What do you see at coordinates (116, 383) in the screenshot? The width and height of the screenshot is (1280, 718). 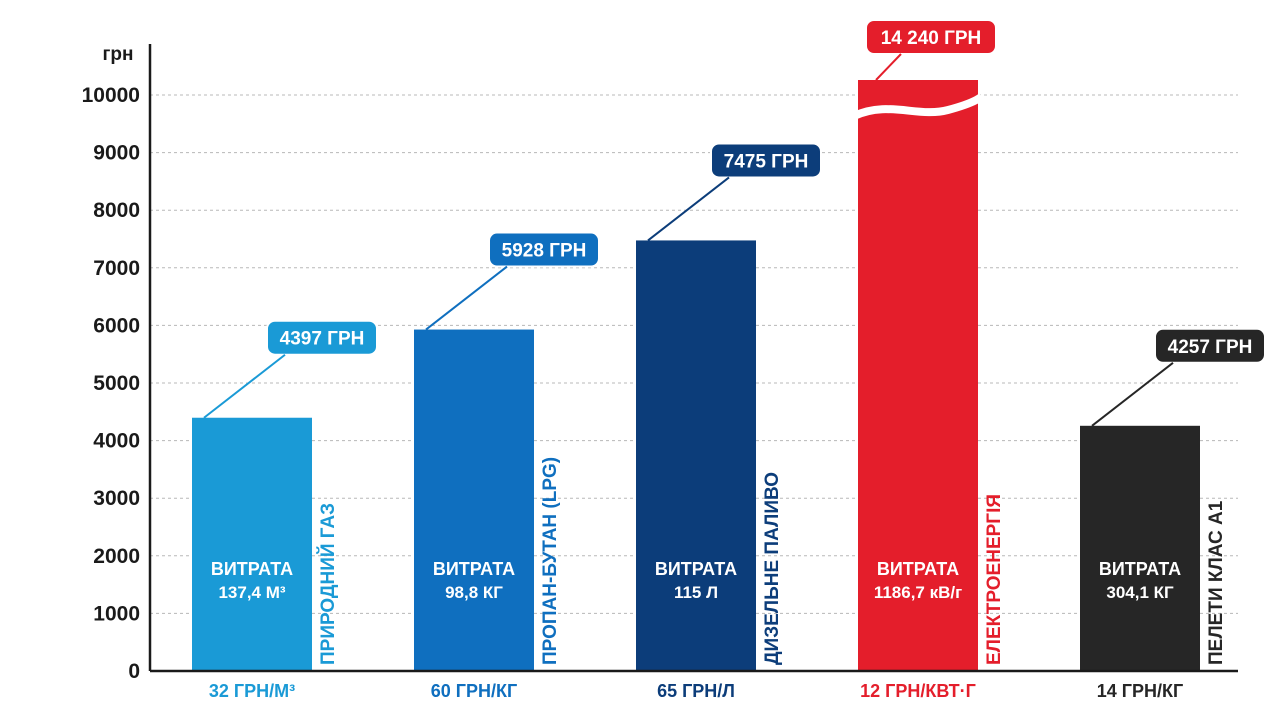 I see `y-tick-label: 5000` at bounding box center [116, 383].